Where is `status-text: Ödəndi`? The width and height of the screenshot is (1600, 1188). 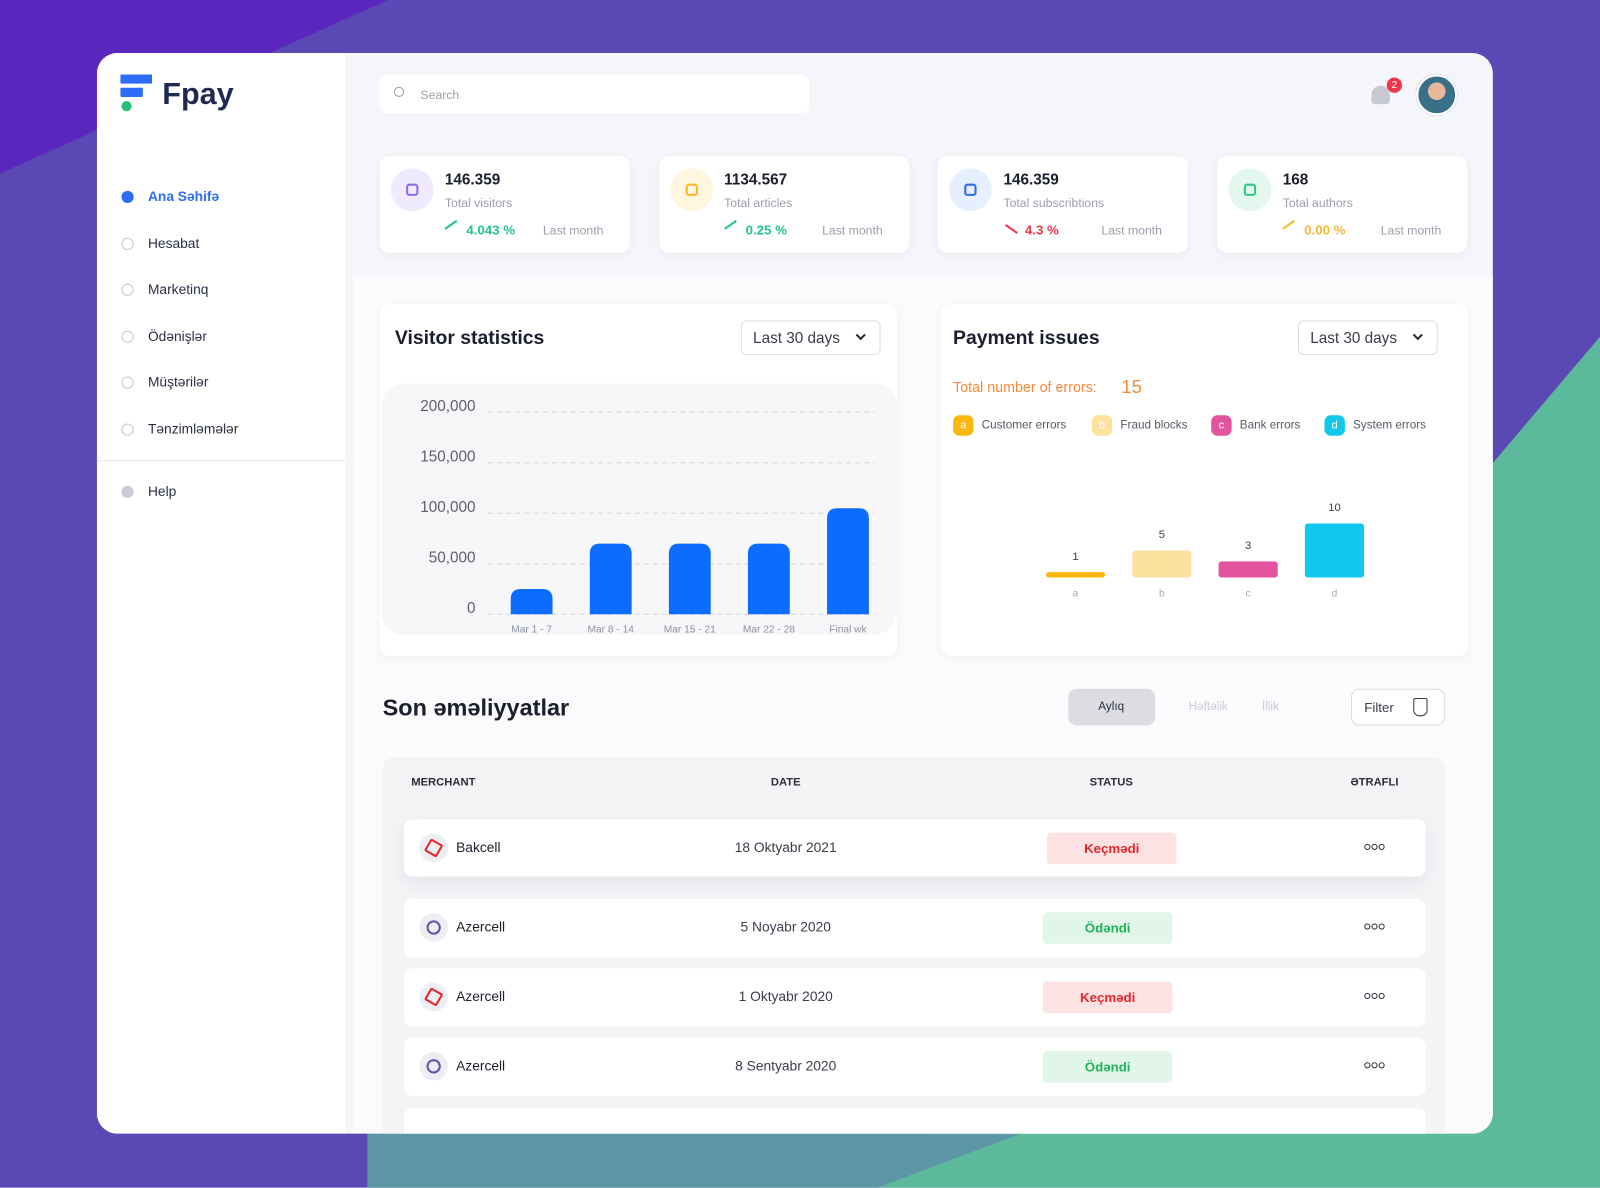
status-text: Ödəndi is located at coordinates (1107, 928).